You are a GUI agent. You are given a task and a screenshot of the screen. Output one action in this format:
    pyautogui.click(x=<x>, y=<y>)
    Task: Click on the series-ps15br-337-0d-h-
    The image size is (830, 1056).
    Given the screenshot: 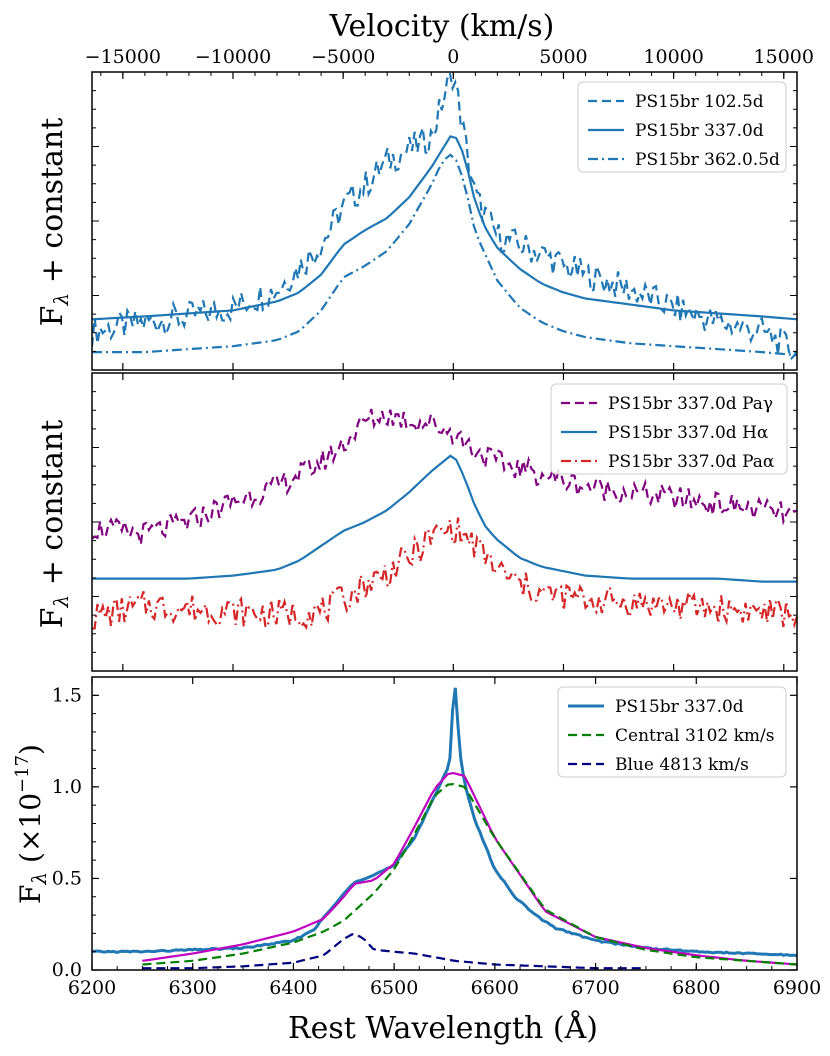 What is the action you would take?
    pyautogui.click(x=444, y=518)
    